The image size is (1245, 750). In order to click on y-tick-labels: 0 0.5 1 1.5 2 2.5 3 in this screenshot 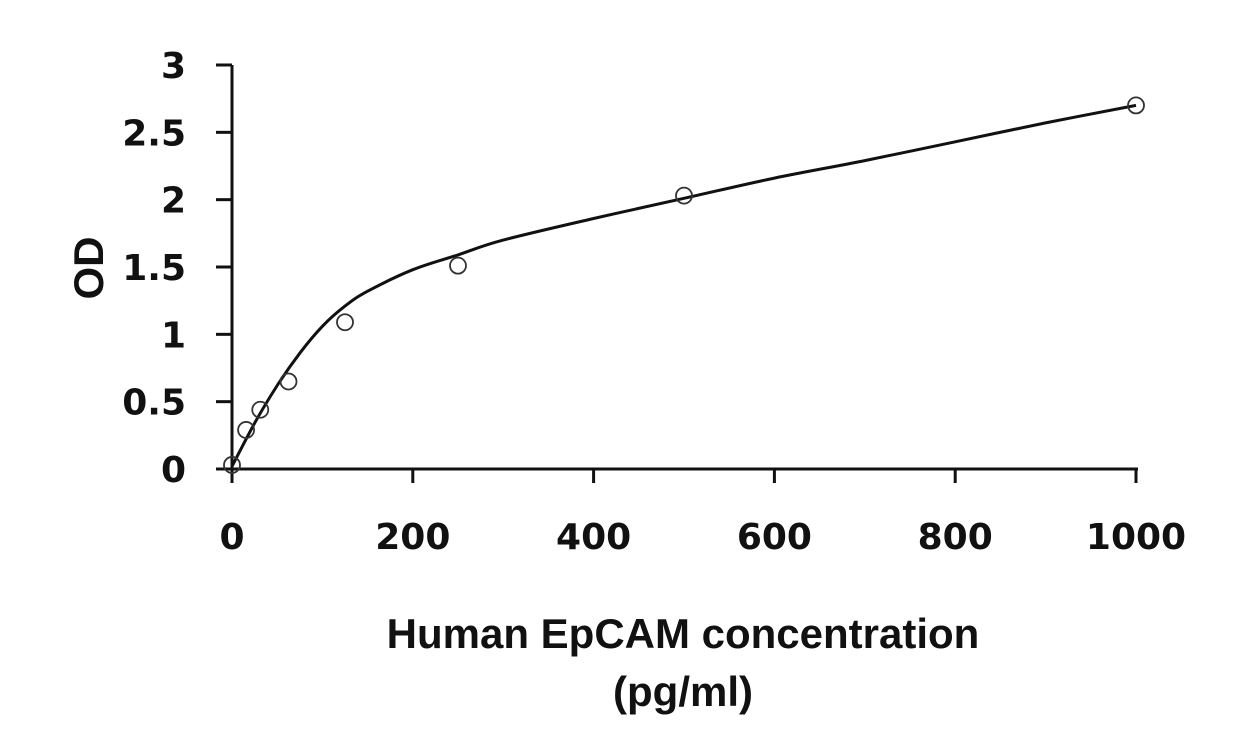, I will do `click(154, 268)`.